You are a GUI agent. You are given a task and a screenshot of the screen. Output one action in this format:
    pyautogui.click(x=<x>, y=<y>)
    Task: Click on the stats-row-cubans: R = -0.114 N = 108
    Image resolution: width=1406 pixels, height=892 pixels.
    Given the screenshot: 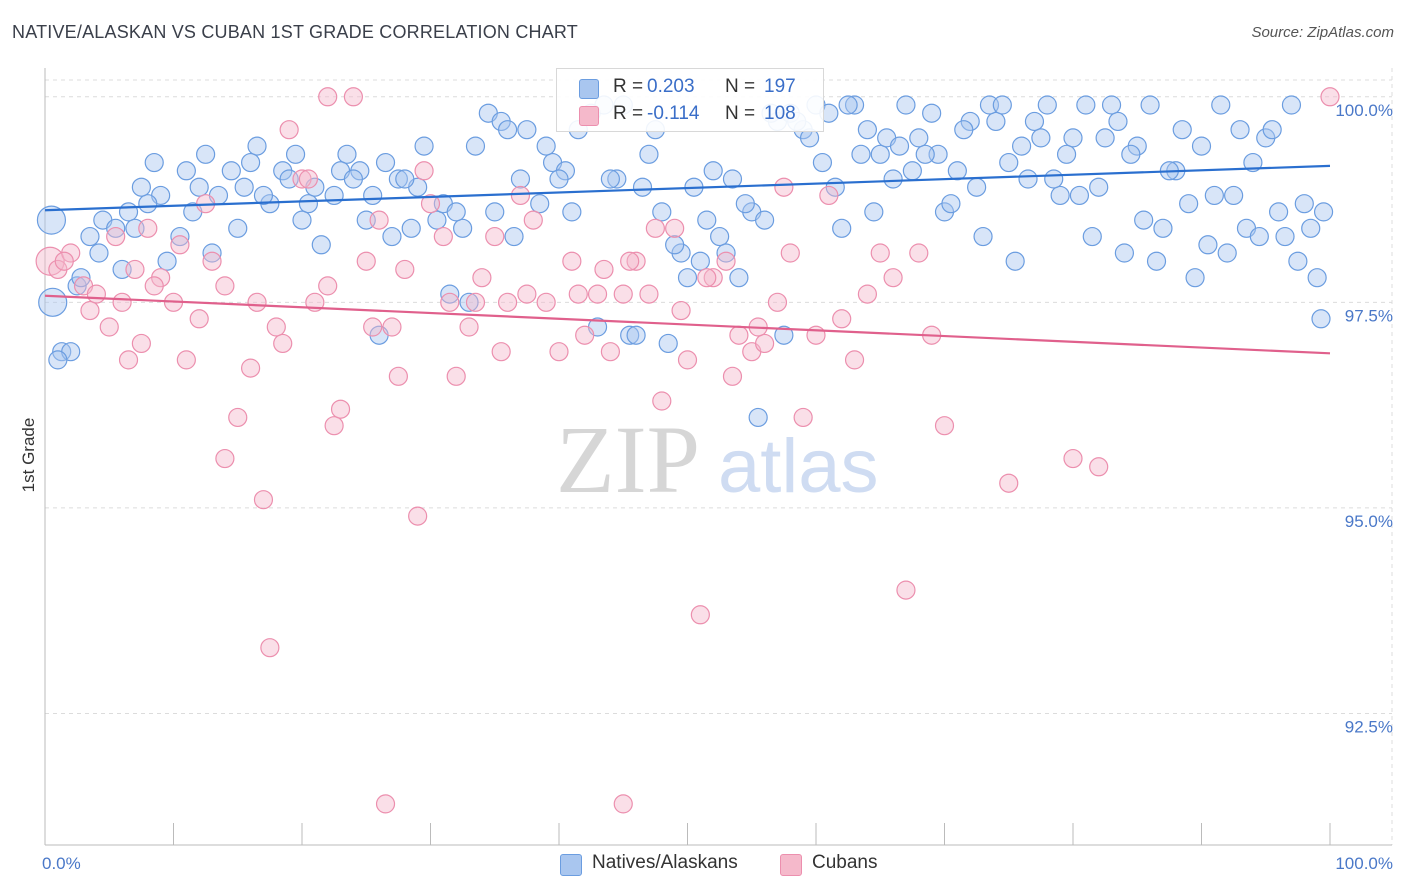 What is the action you would take?
    pyautogui.click(x=690, y=115)
    